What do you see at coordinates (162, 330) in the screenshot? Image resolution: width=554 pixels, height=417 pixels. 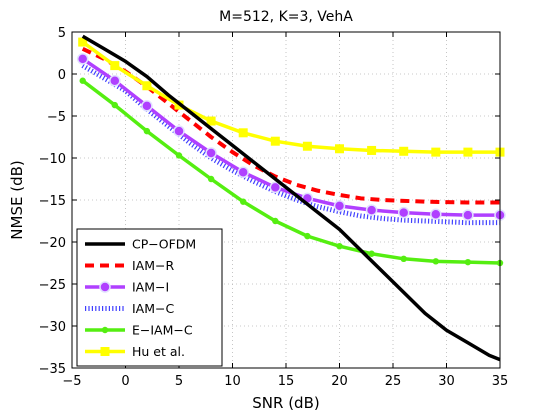 I see `legend-label: E−IAM−C` at bounding box center [162, 330].